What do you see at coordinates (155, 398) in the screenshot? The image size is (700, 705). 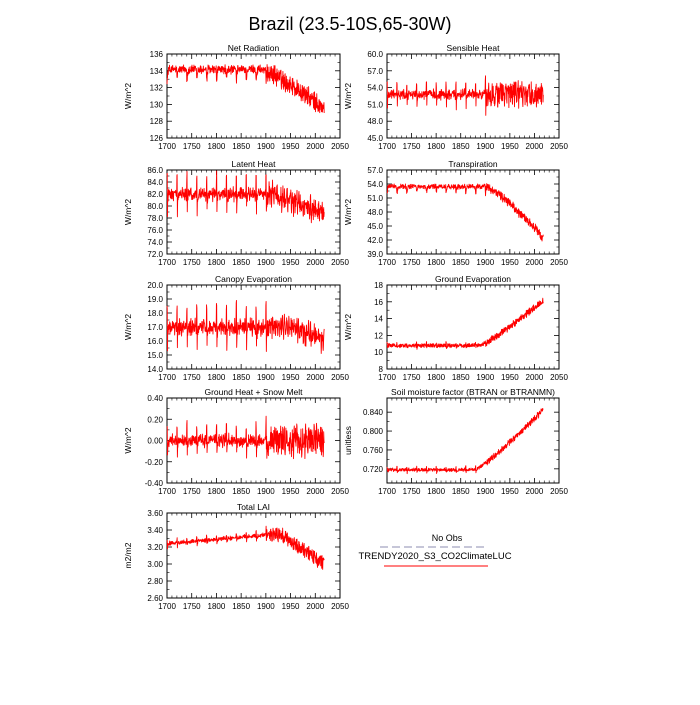 I see `y-tick-label: 0.40` at bounding box center [155, 398].